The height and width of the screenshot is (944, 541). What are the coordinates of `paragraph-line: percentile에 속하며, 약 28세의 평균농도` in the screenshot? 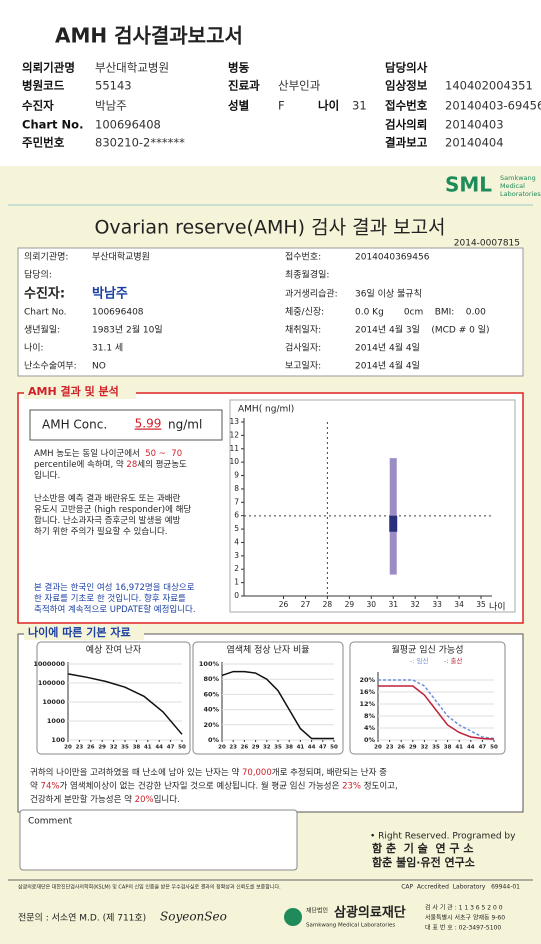 It's located at (110, 464).